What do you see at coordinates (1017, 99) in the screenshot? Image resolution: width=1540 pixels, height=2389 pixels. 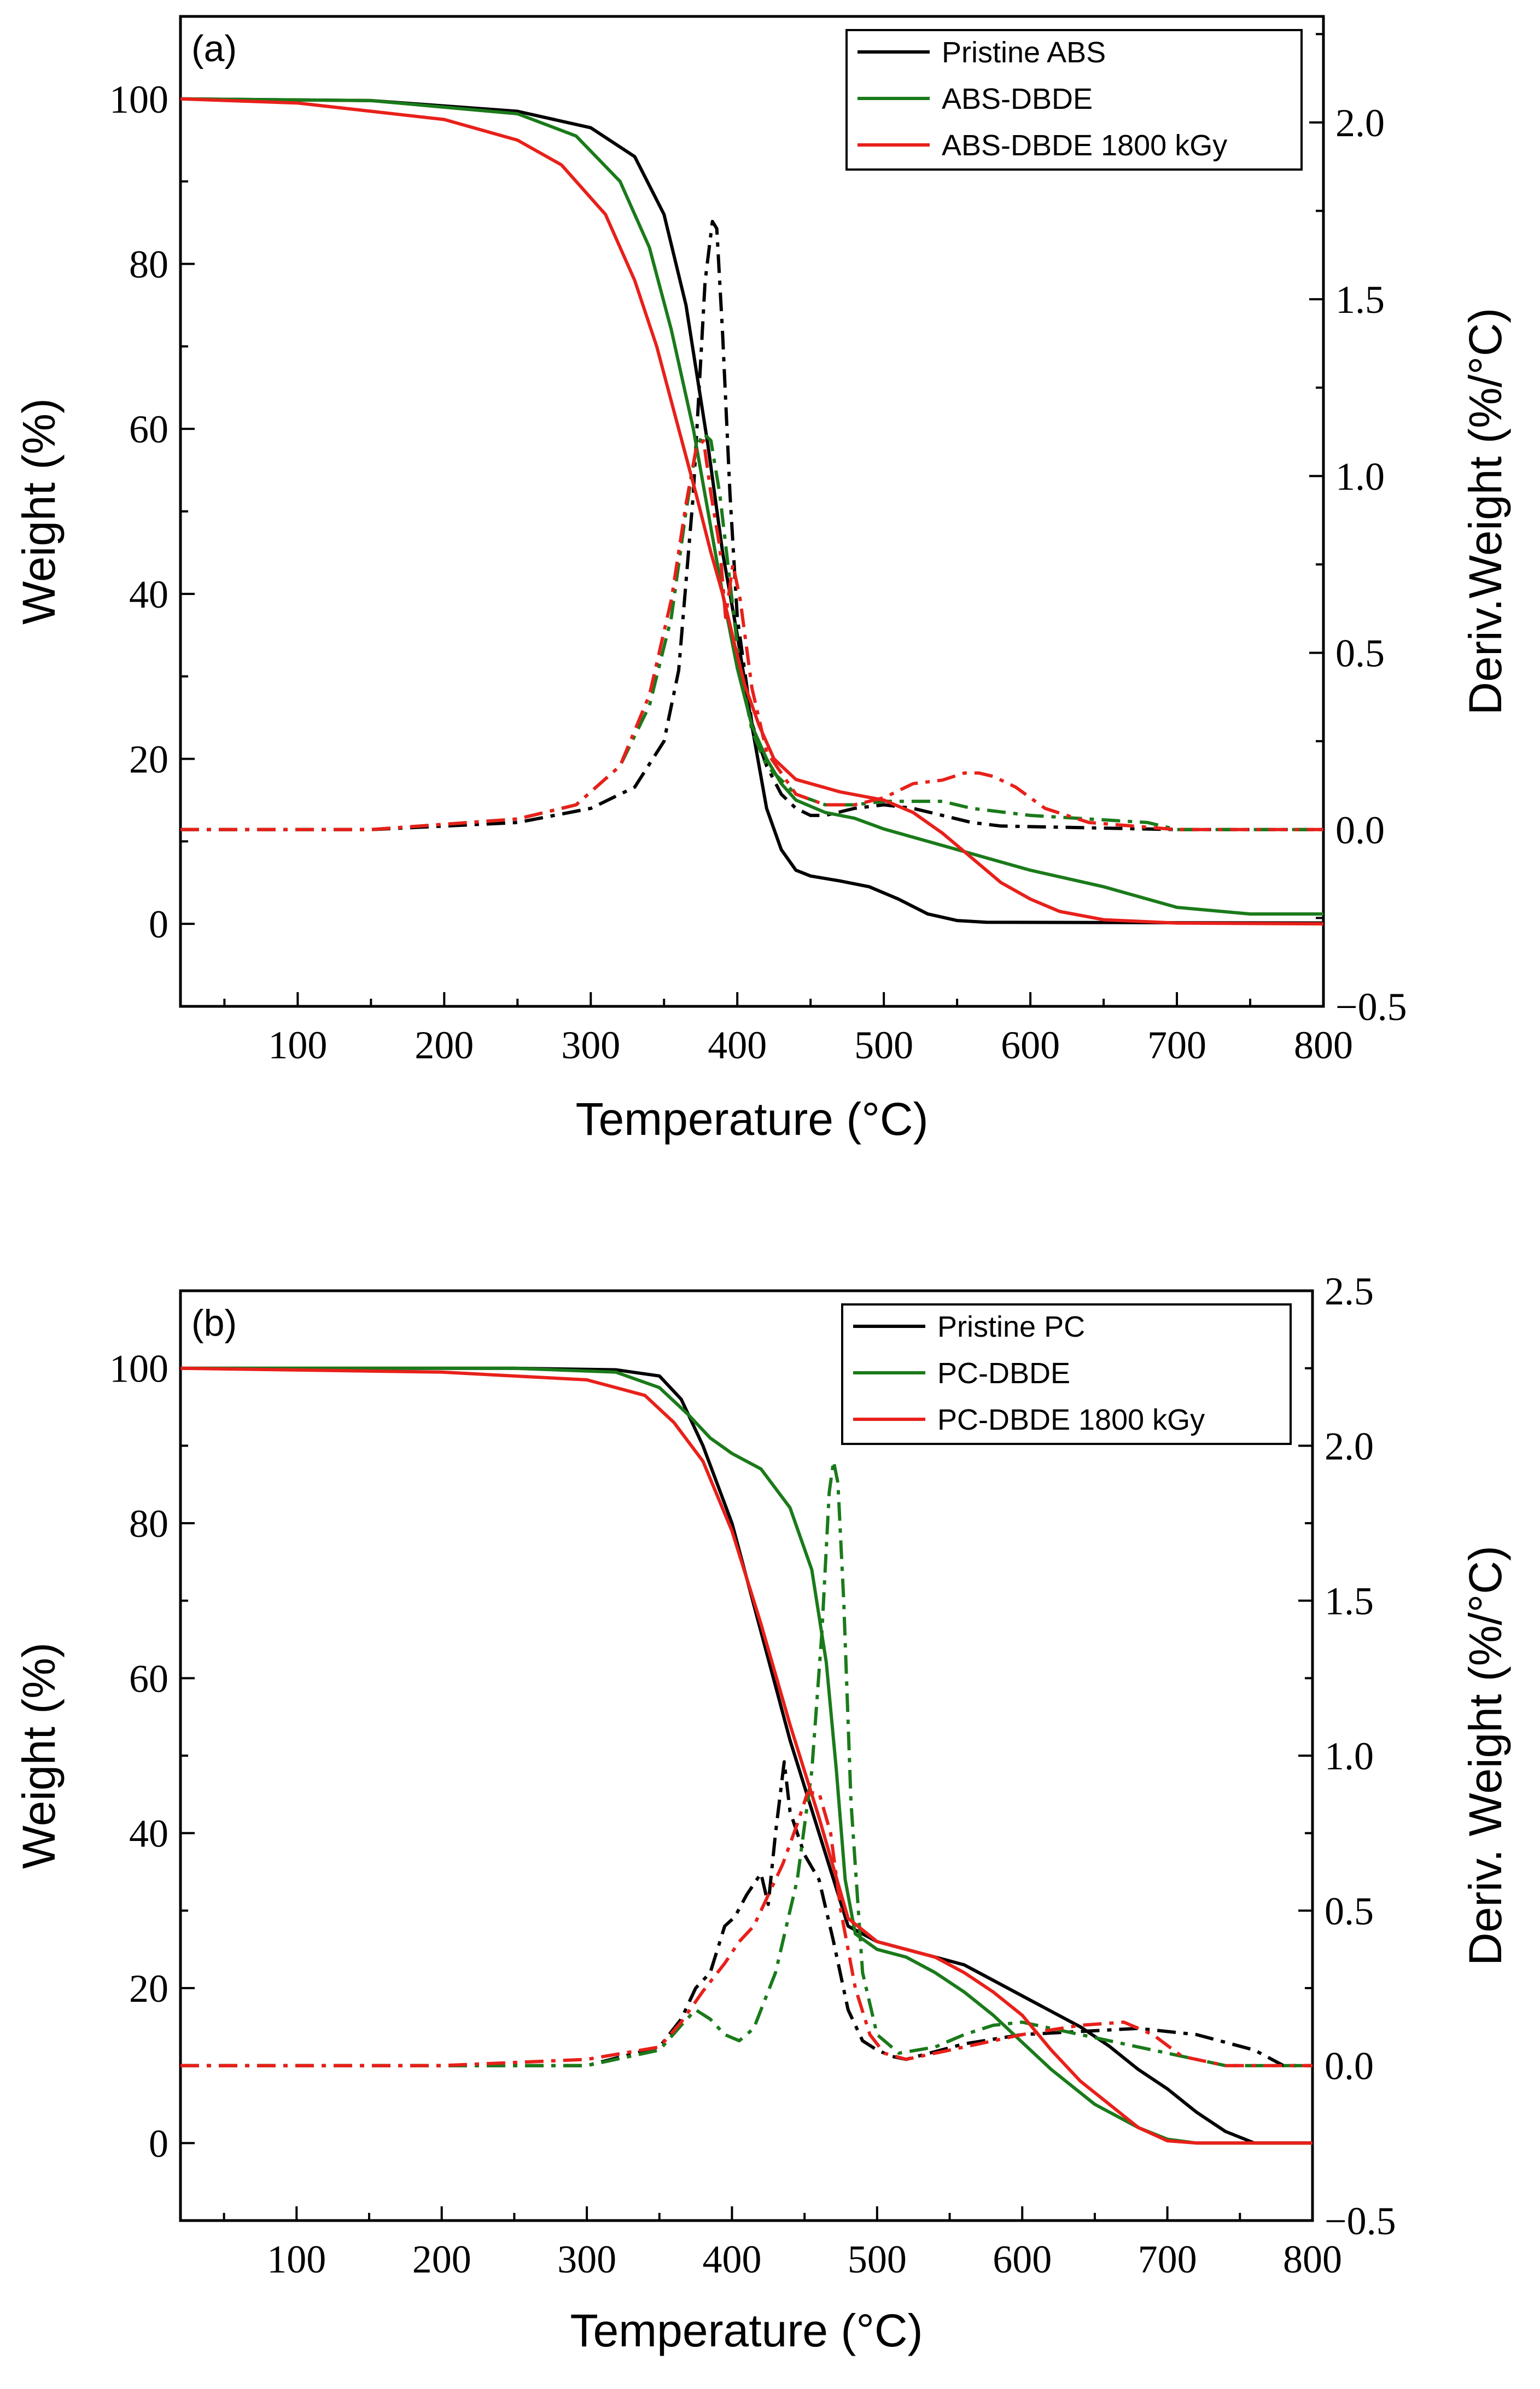 I see `legend-label-1: ABS-DBDE` at bounding box center [1017, 99].